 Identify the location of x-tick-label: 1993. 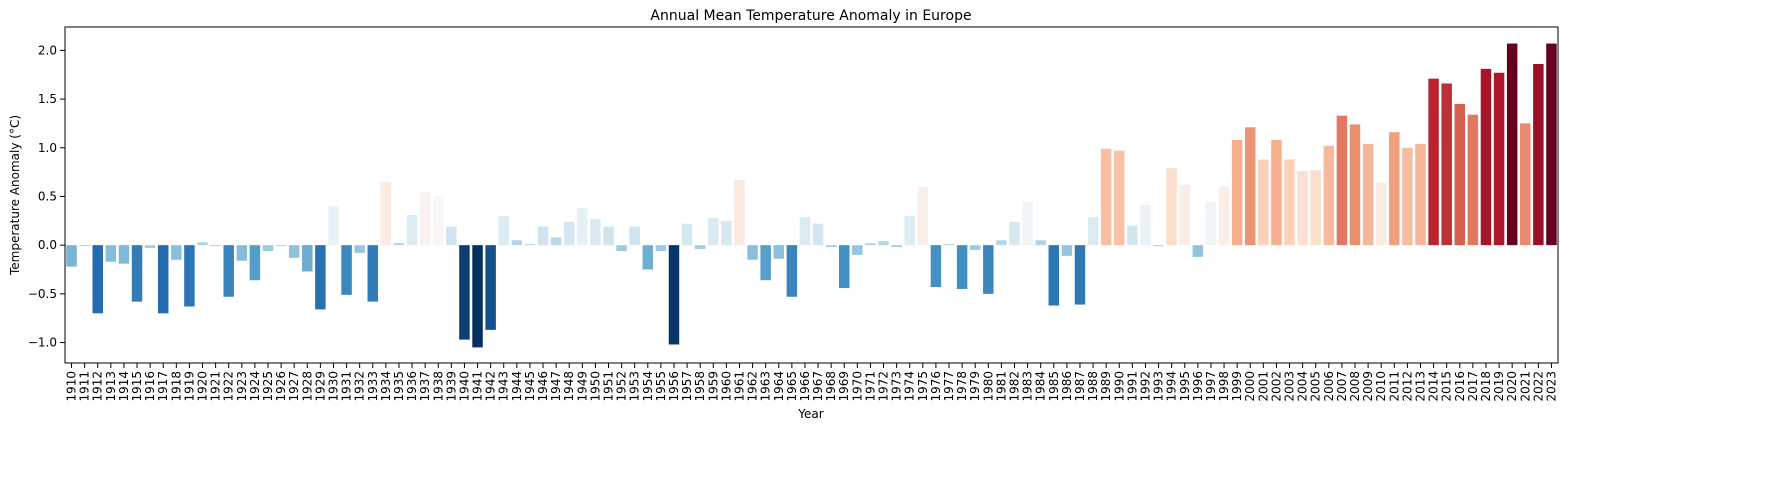
(1159, 386).